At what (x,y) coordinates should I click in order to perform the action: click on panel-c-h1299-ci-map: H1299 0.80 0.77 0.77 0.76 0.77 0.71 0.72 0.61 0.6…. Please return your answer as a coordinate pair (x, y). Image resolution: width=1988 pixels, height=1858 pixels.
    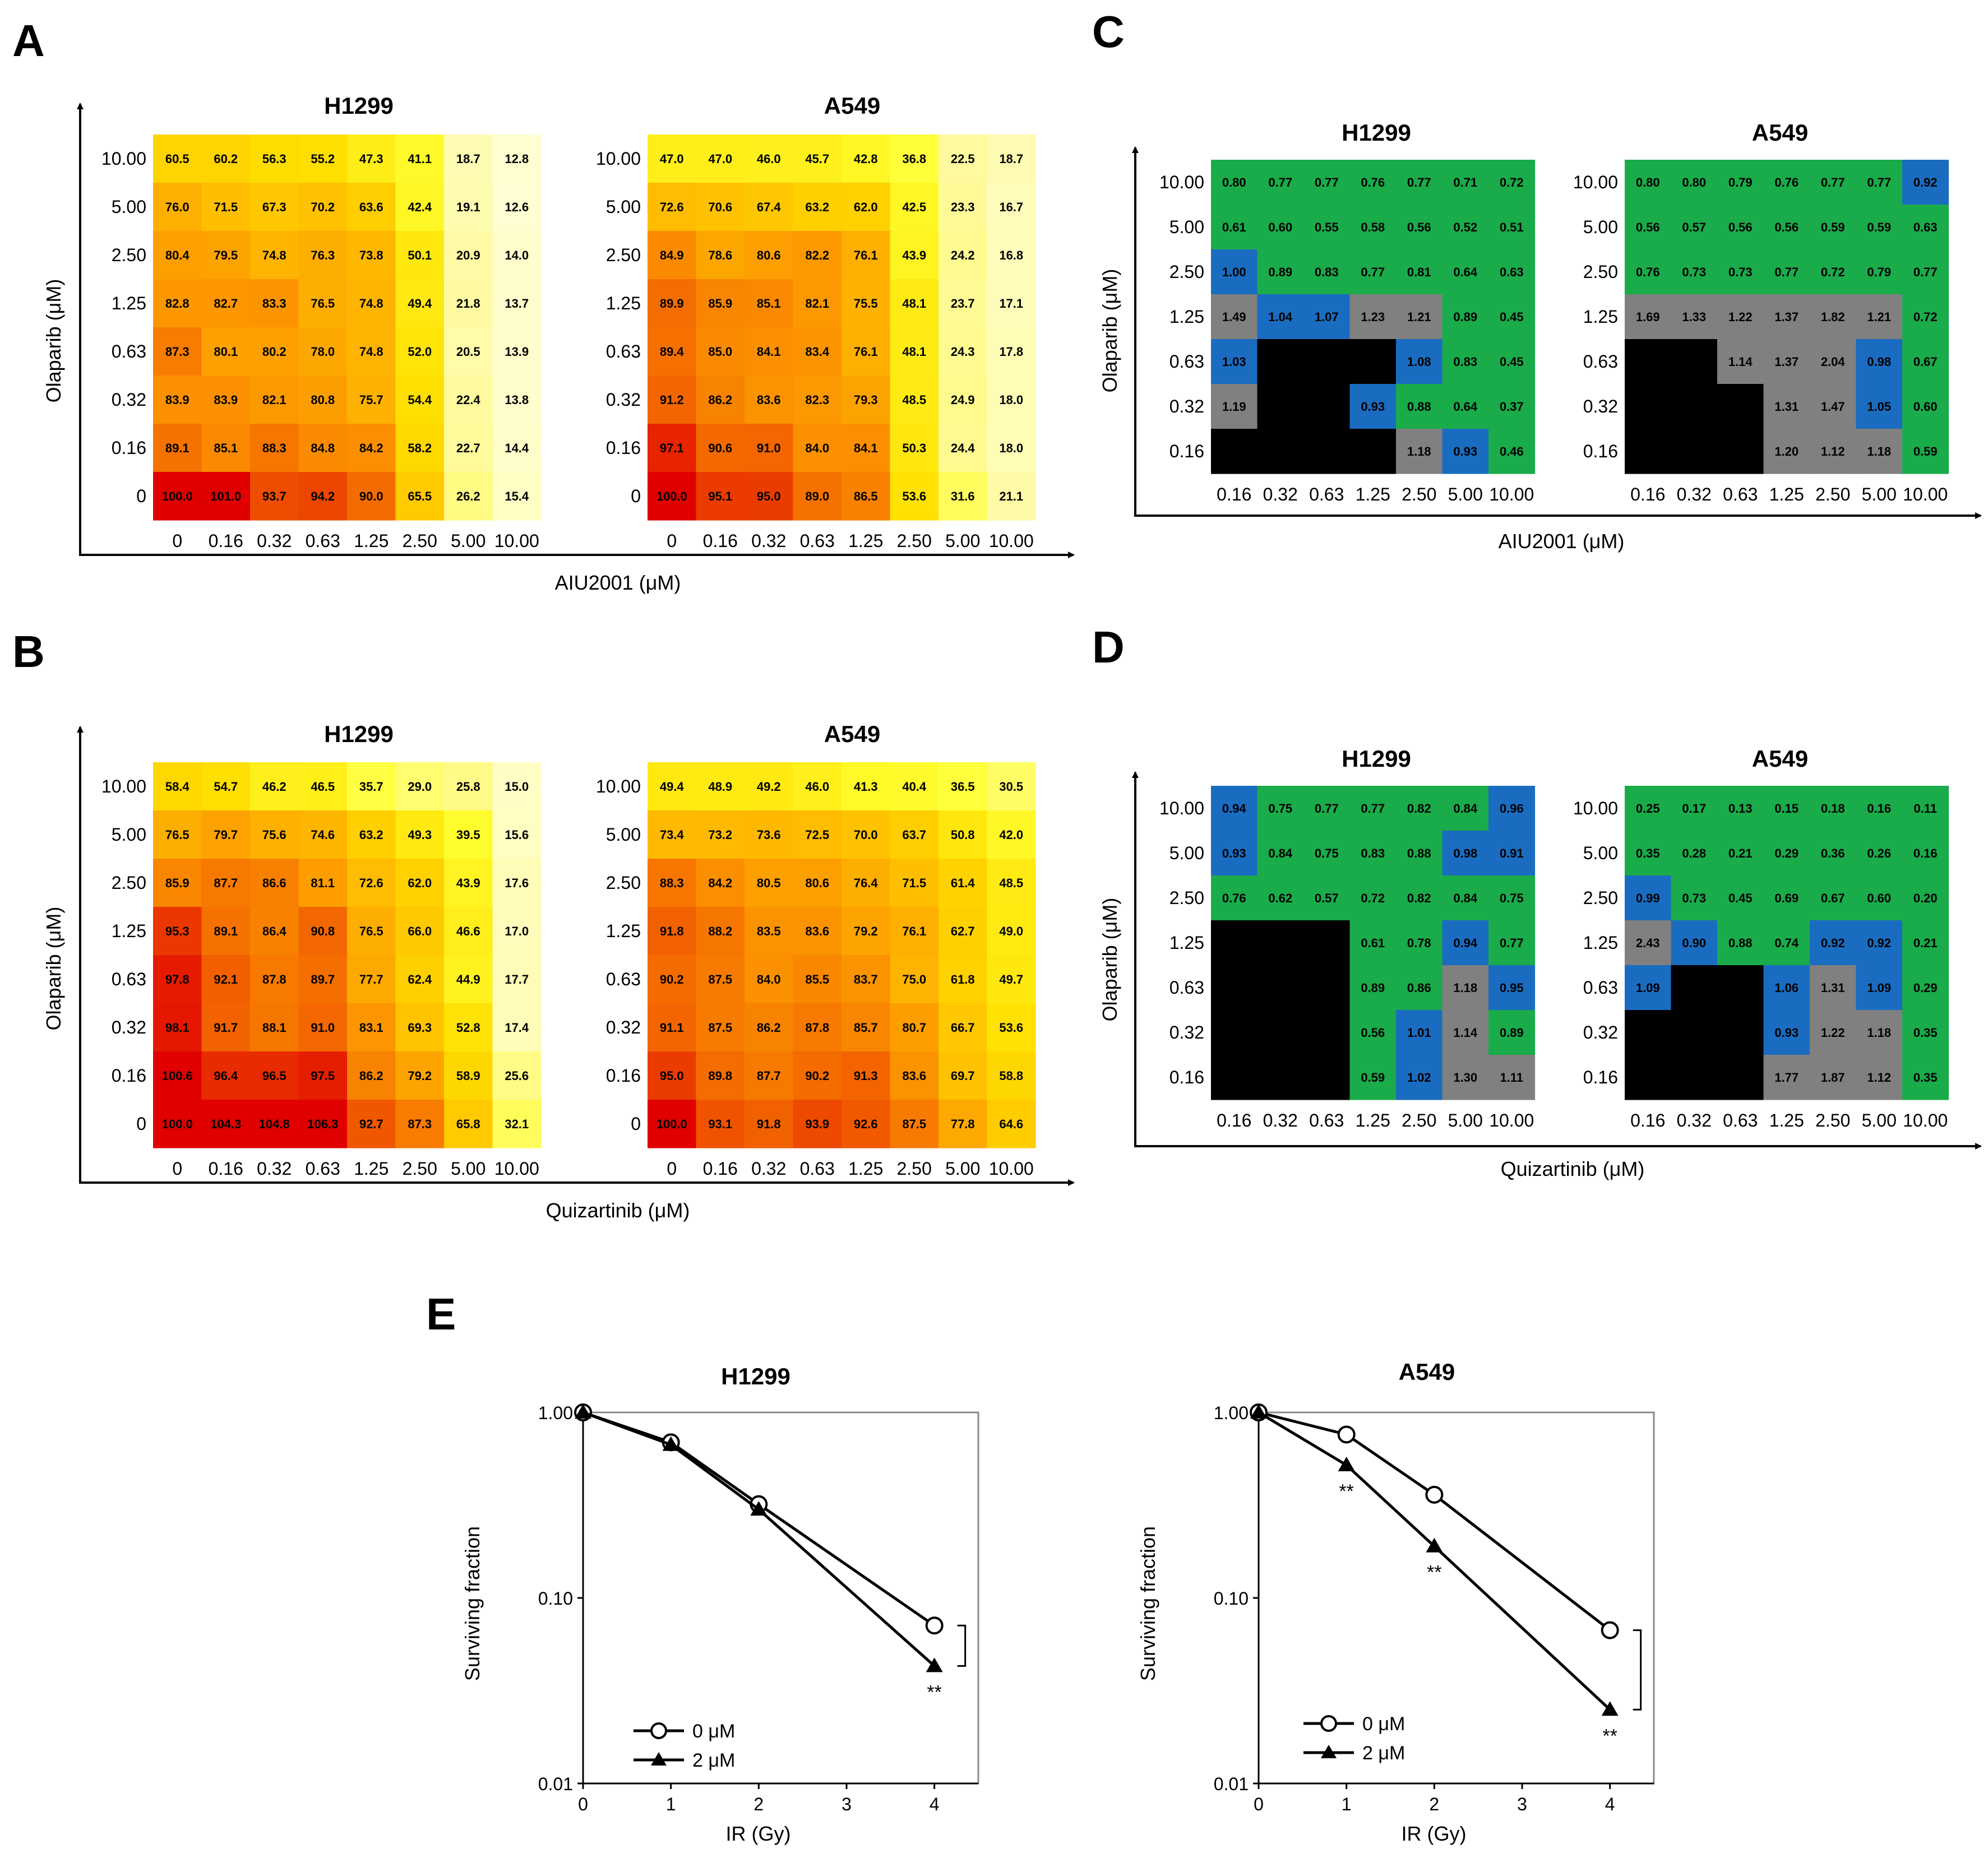
    Looking at the image, I should click on (1347, 311).